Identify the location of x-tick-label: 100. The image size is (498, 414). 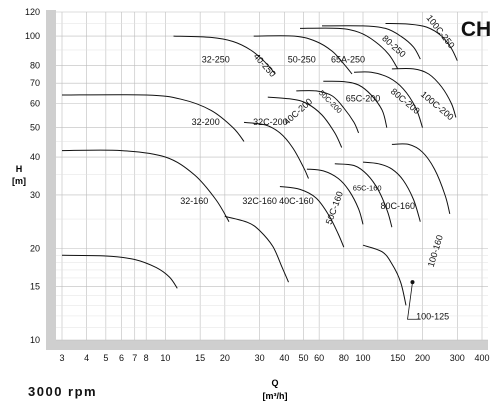
(362, 358).